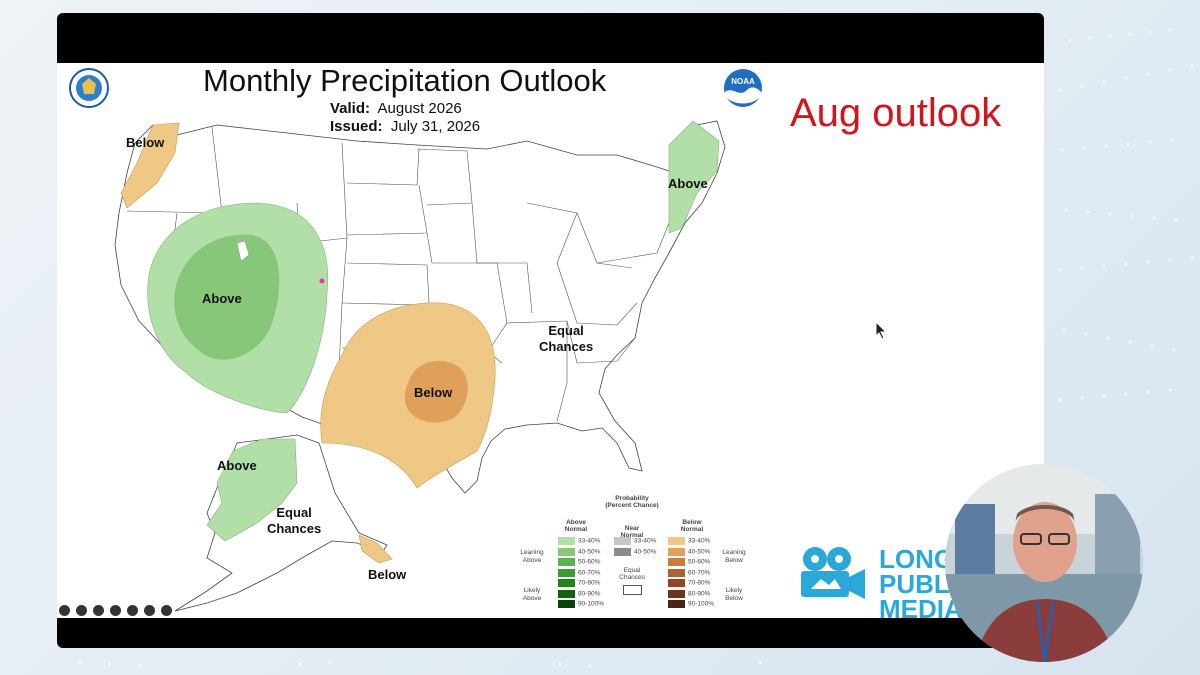  I want to click on legend-above-row: 40-50%, so click(579, 551).